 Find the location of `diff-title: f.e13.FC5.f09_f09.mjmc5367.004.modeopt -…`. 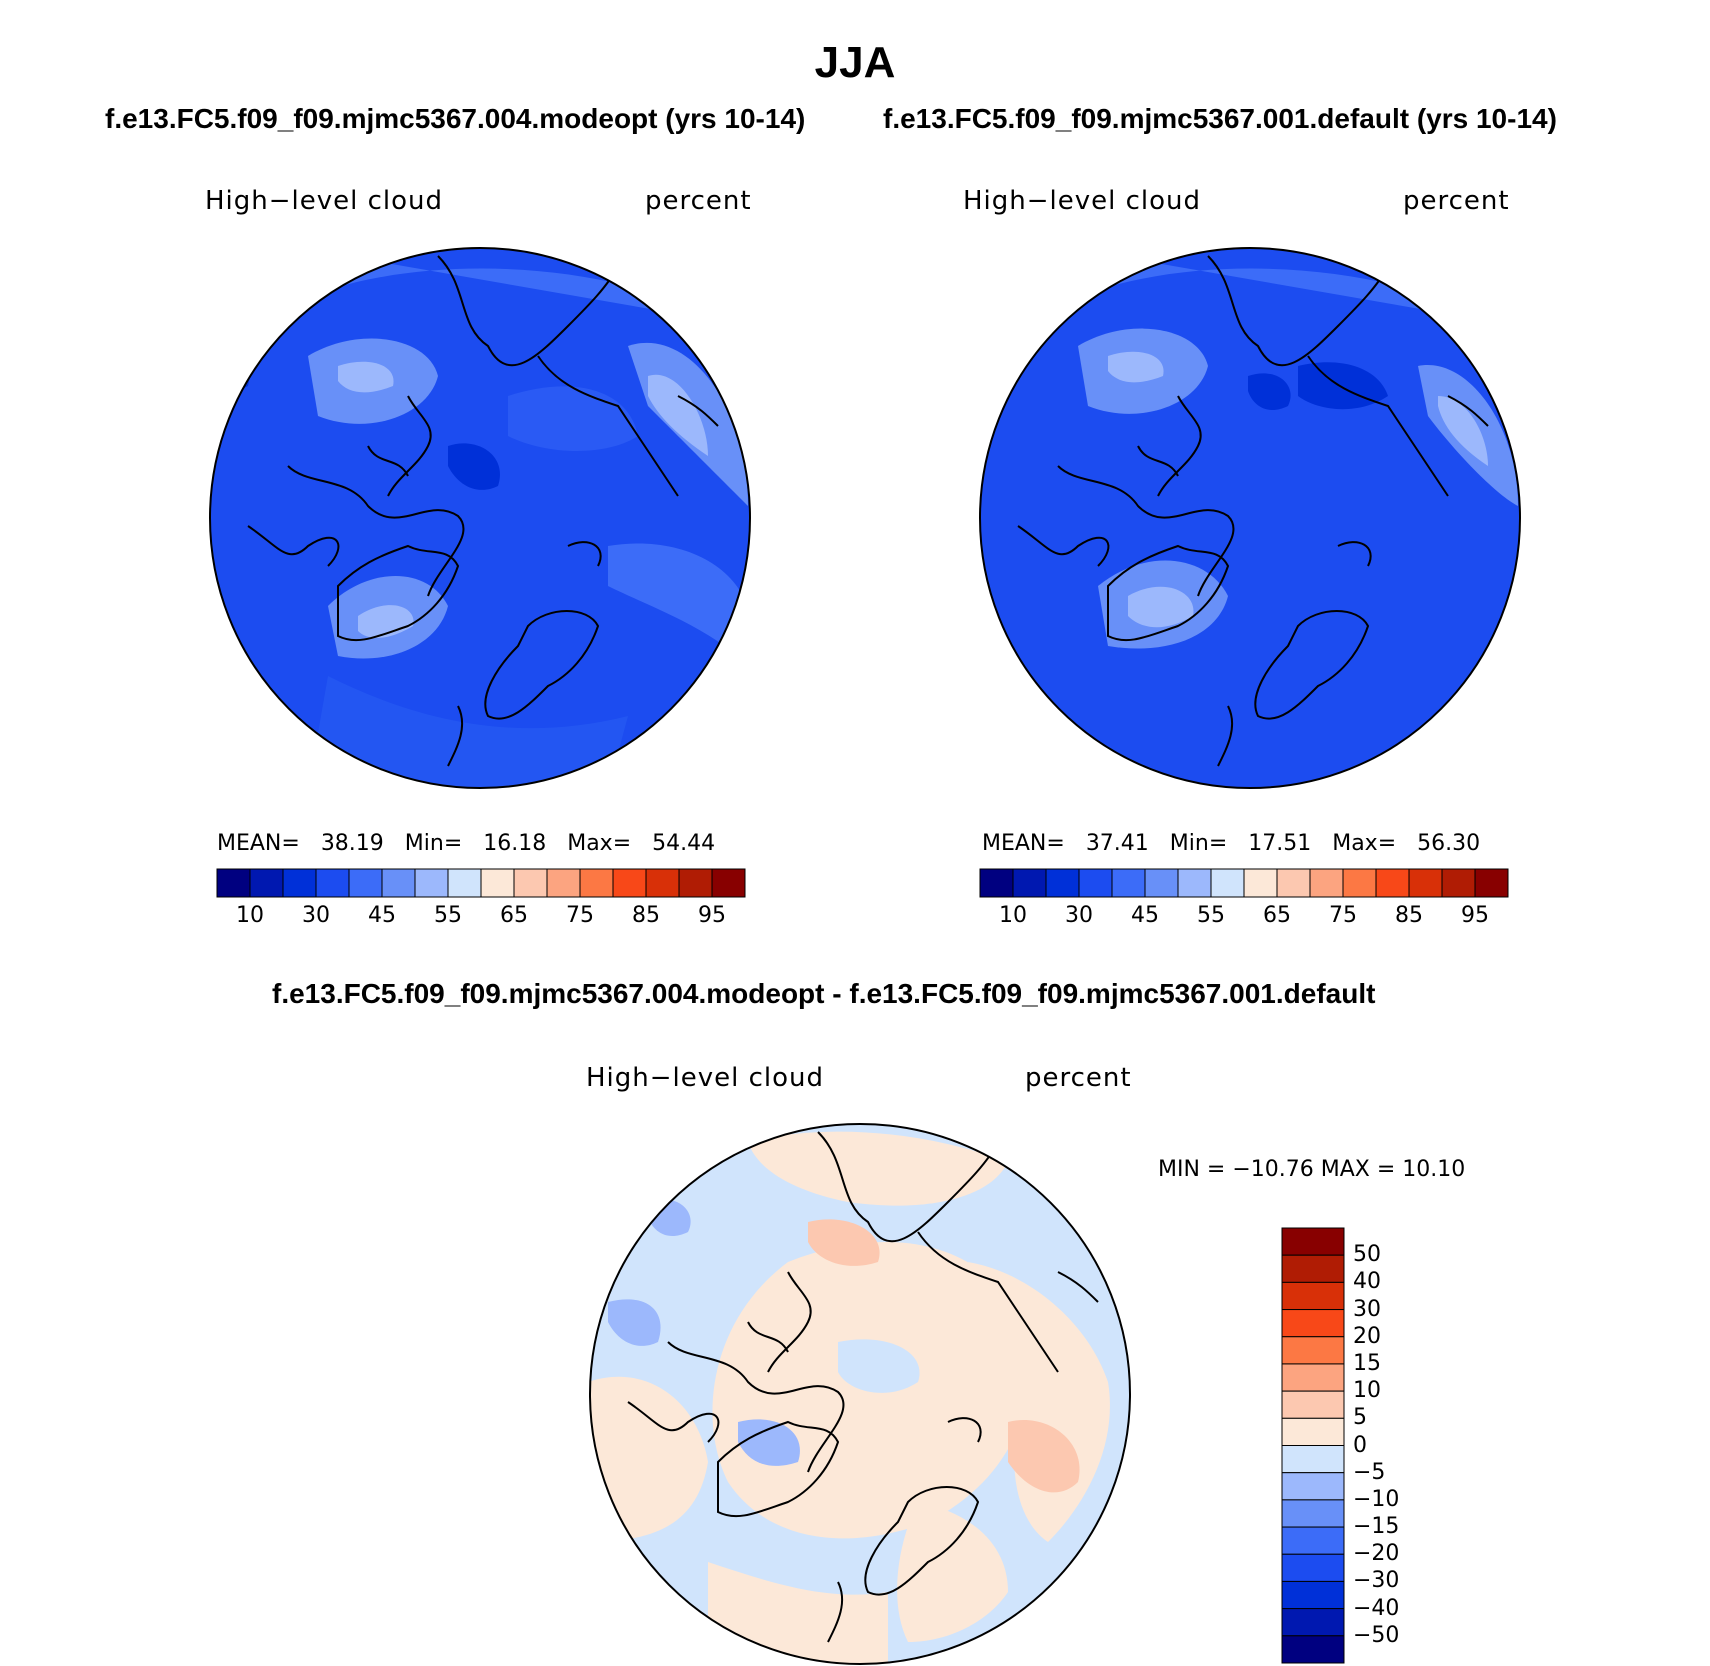

diff-title: f.e13.FC5.f09_f09.mjmc5367.004.modeopt -… is located at coordinates (824, 993).